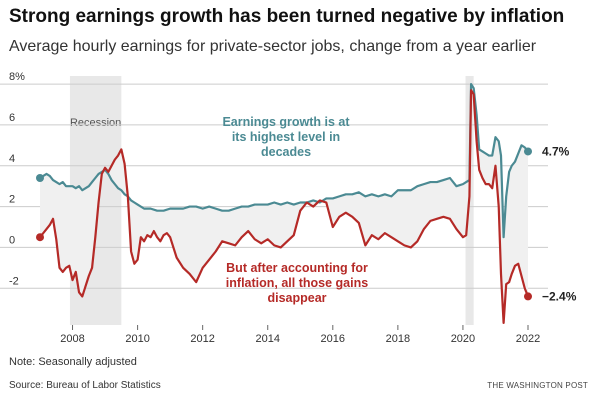 The height and width of the screenshot is (400, 600). I want to click on y-tick-label: -2, so click(14, 281).